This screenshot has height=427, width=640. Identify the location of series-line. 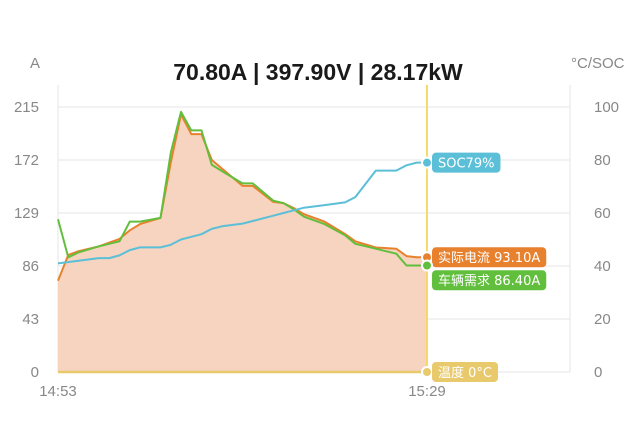
(242, 213).